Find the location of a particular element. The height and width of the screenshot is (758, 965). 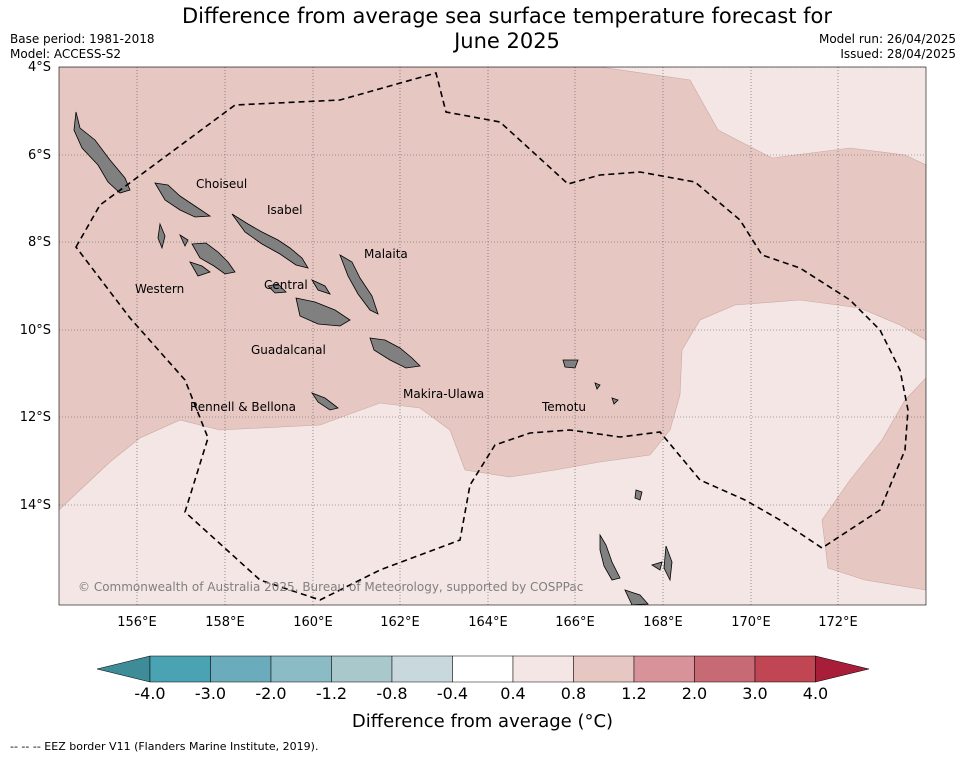

province-label-western: Western is located at coordinates (160, 289).